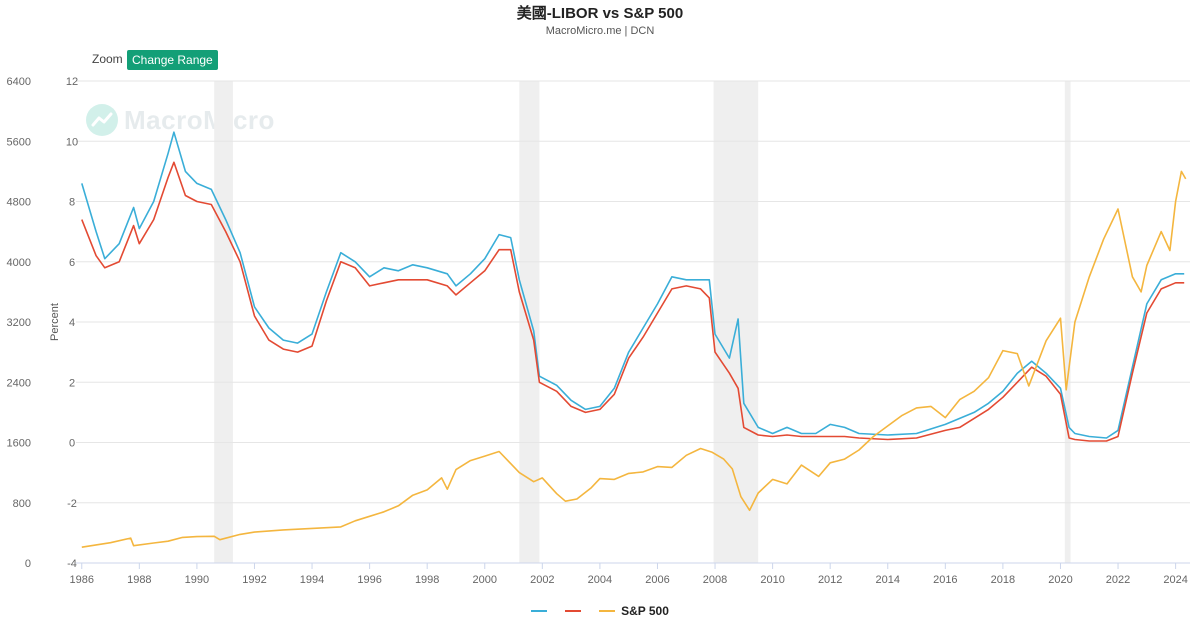 The height and width of the screenshot is (639, 1200). I want to click on x-axis-tick-label: 1988, so click(139, 580).